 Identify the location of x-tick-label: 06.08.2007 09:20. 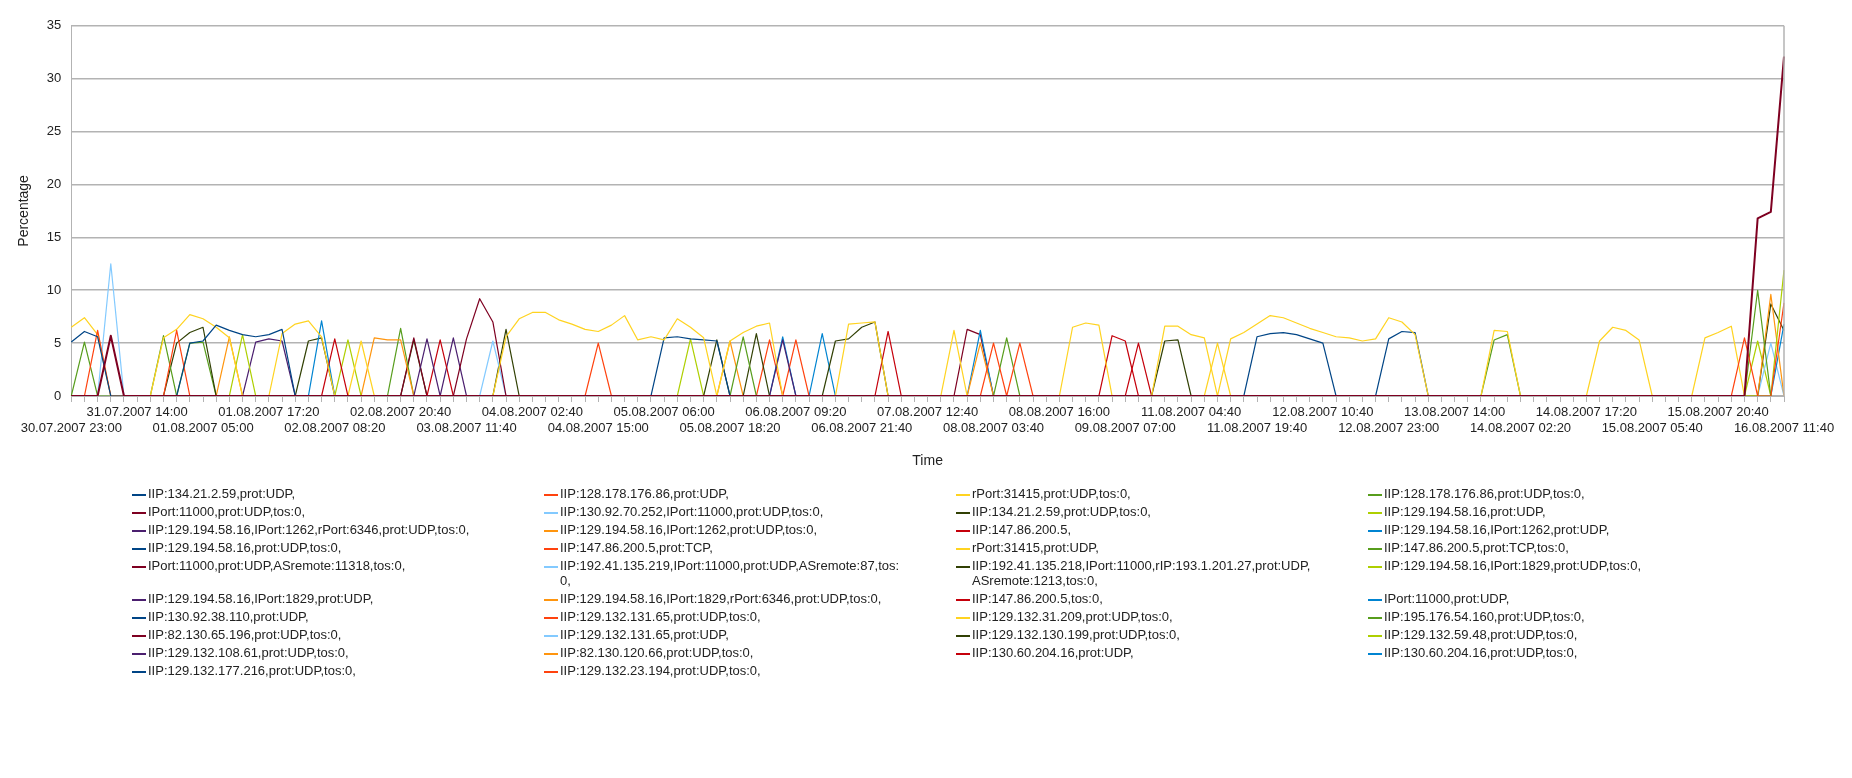
(796, 412).